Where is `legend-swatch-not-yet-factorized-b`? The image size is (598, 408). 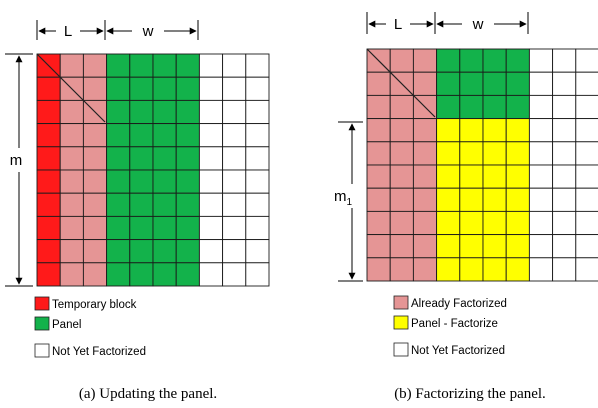 legend-swatch-not-yet-factorized-b is located at coordinates (401, 349).